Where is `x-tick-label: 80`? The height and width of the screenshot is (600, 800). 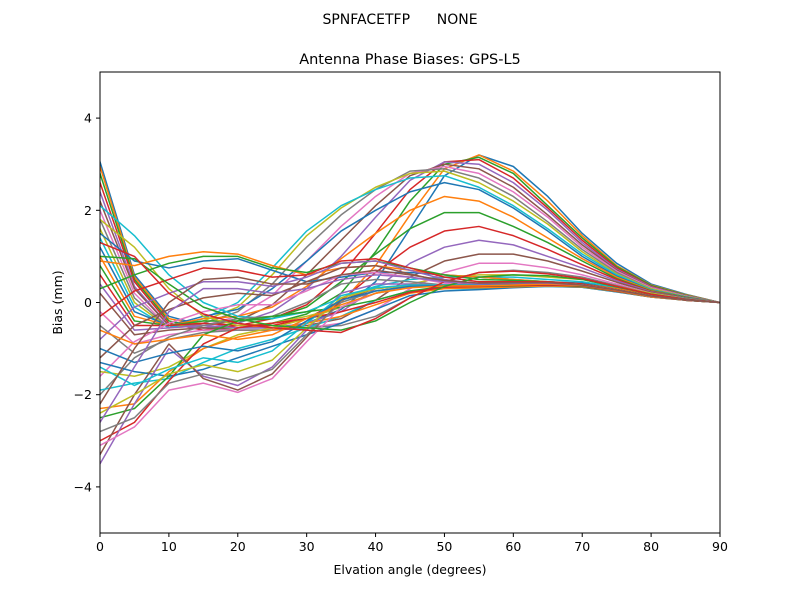 x-tick-label: 80 is located at coordinates (651, 546).